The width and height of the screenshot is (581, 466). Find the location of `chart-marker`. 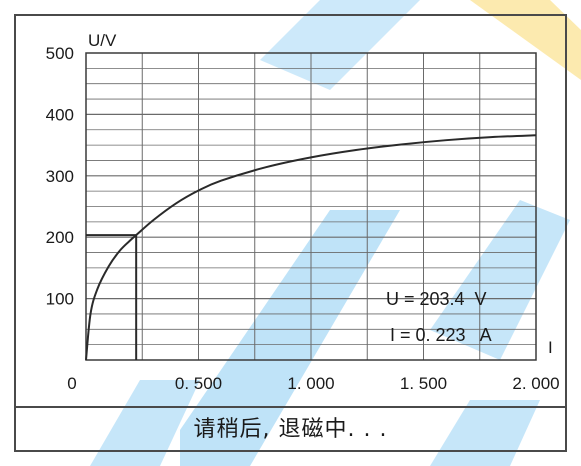

chart-marker is located at coordinates (112, 297).